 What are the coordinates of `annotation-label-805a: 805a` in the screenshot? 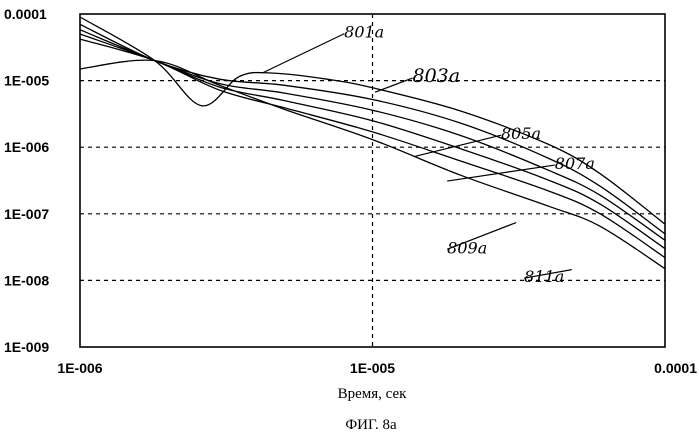 It's located at (521, 133).